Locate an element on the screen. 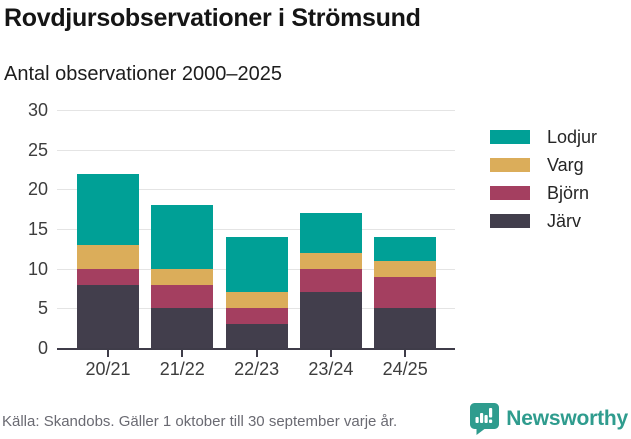  x-tick-label-21-22: 21/22 is located at coordinates (182, 369).